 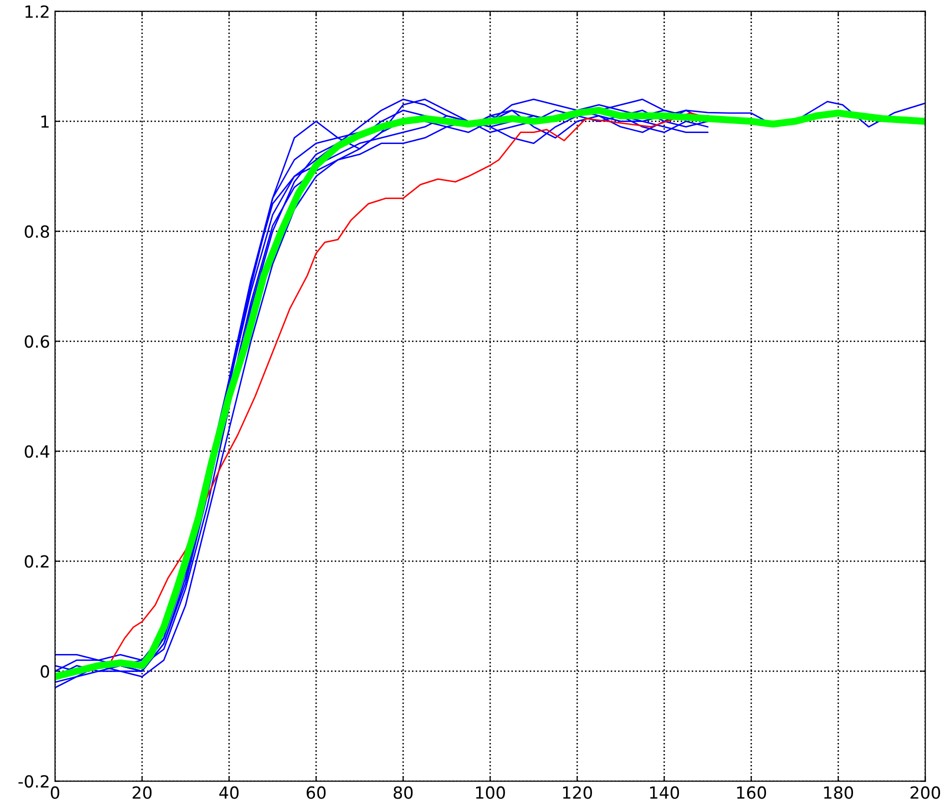 I want to click on y-tick-label: 1.2, so click(x=37, y=11).